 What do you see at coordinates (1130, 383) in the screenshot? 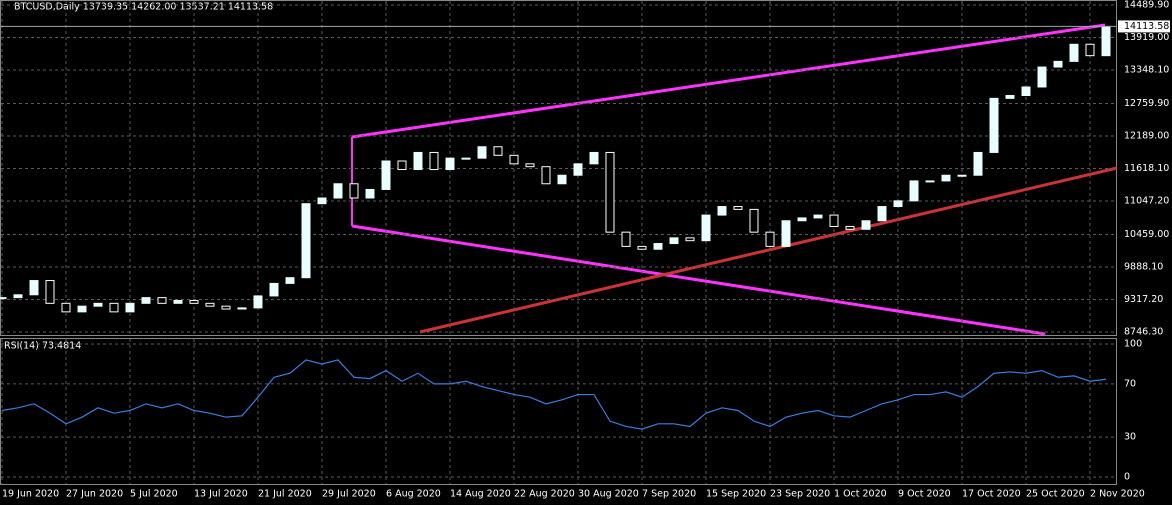
I see `y-tick-label: 70` at bounding box center [1130, 383].